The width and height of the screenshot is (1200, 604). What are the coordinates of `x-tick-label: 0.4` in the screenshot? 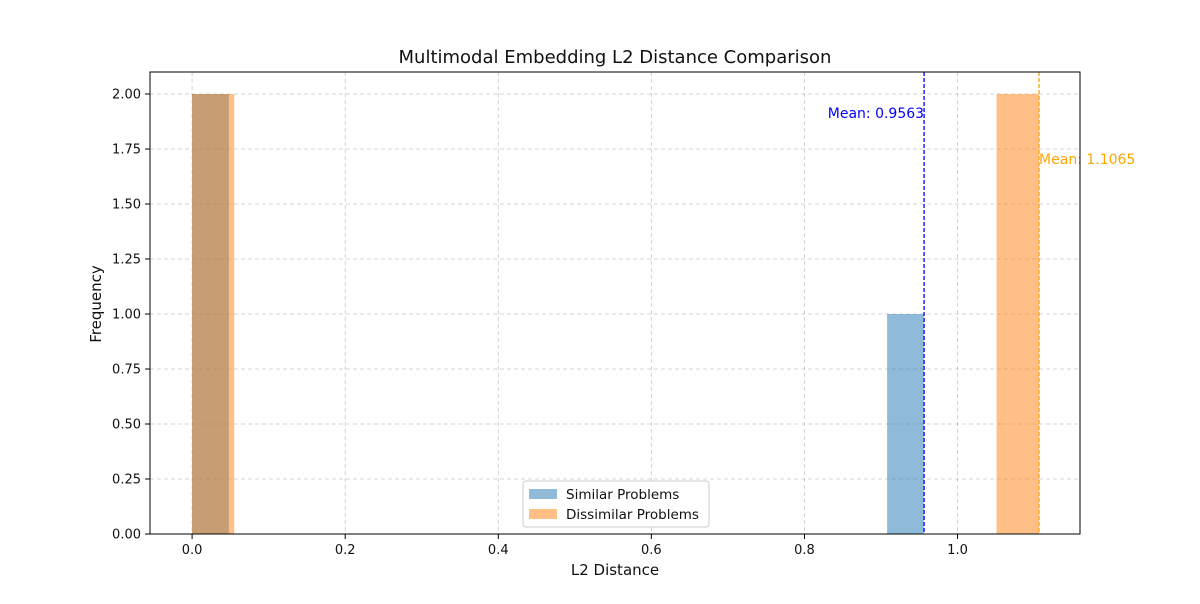 It's located at (498, 550).